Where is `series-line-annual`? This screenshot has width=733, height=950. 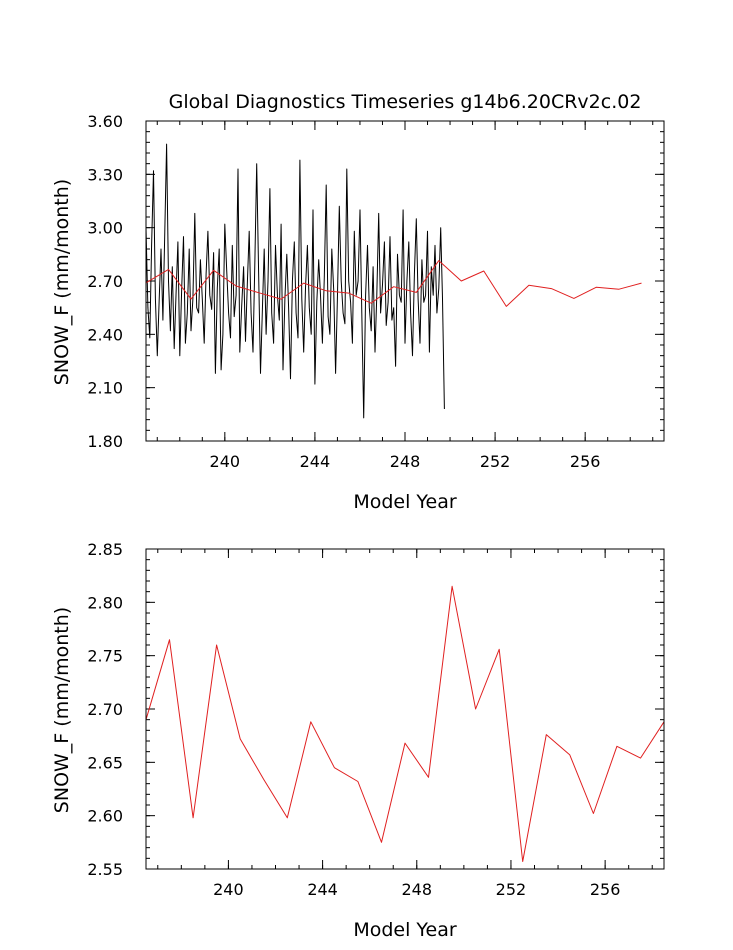 series-line-annual is located at coordinates (393, 283).